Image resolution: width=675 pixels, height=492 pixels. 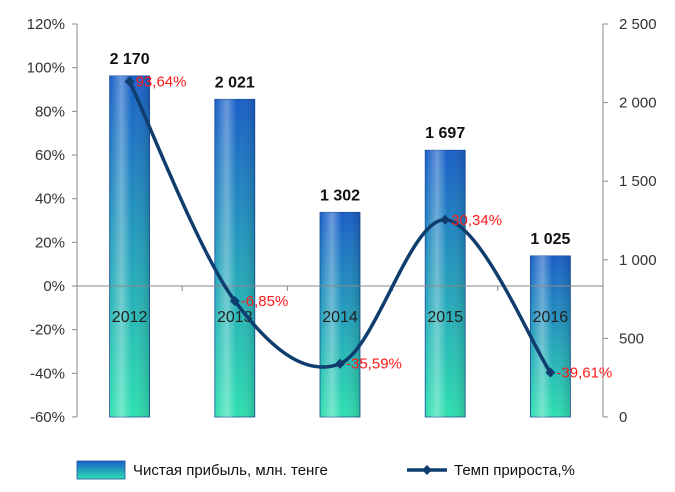 What do you see at coordinates (50, 155) in the screenshot?
I see `left-axis-tick-label: 60%` at bounding box center [50, 155].